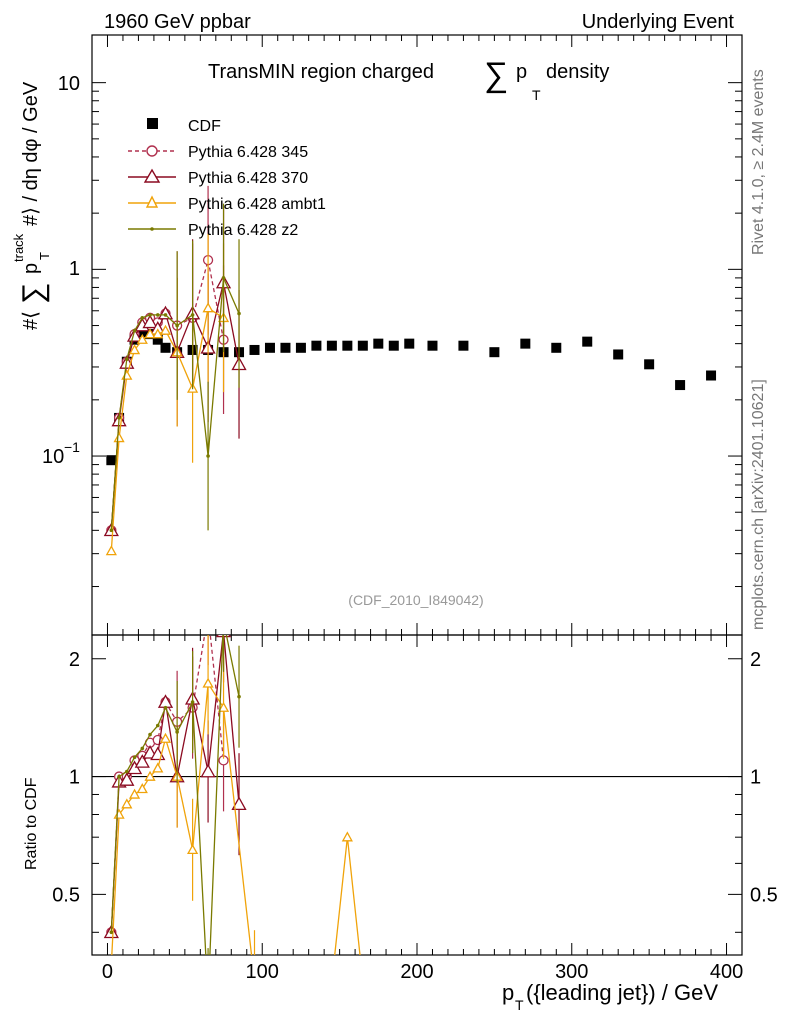  I want to click on analysis-watermark: (CDF_2010_I849042), so click(415, 600).